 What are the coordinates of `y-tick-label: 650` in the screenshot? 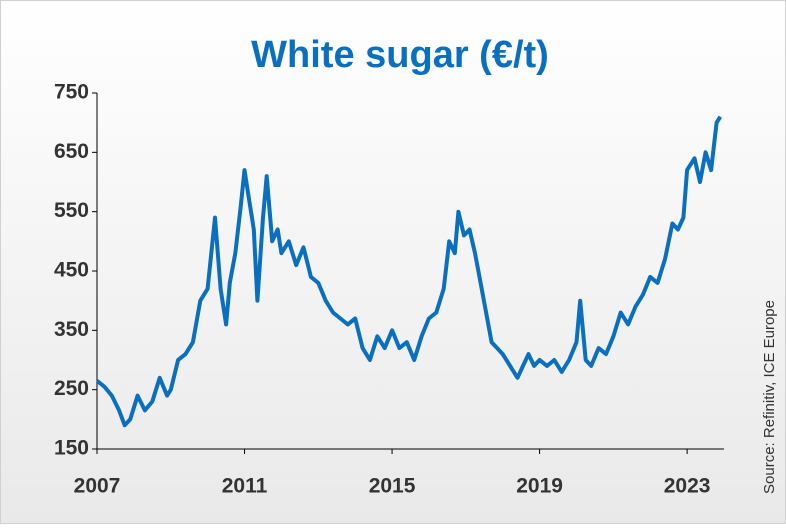 It's located at (71, 151).